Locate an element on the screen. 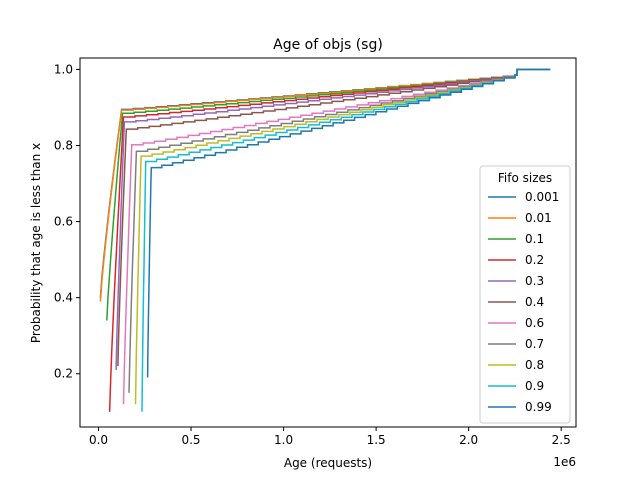 The image size is (640, 480). legend-label: 0.8 is located at coordinates (534, 365).